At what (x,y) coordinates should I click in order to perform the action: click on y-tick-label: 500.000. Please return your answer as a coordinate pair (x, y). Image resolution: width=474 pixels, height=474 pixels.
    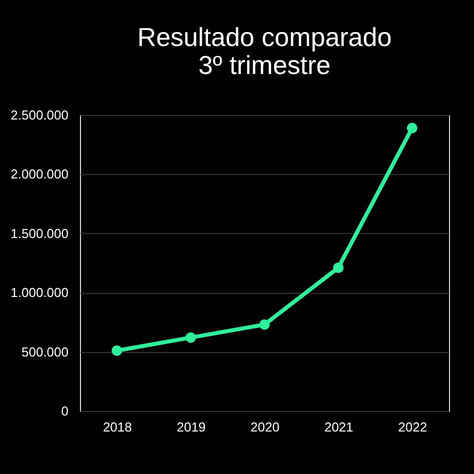
    Looking at the image, I should click on (45, 352).